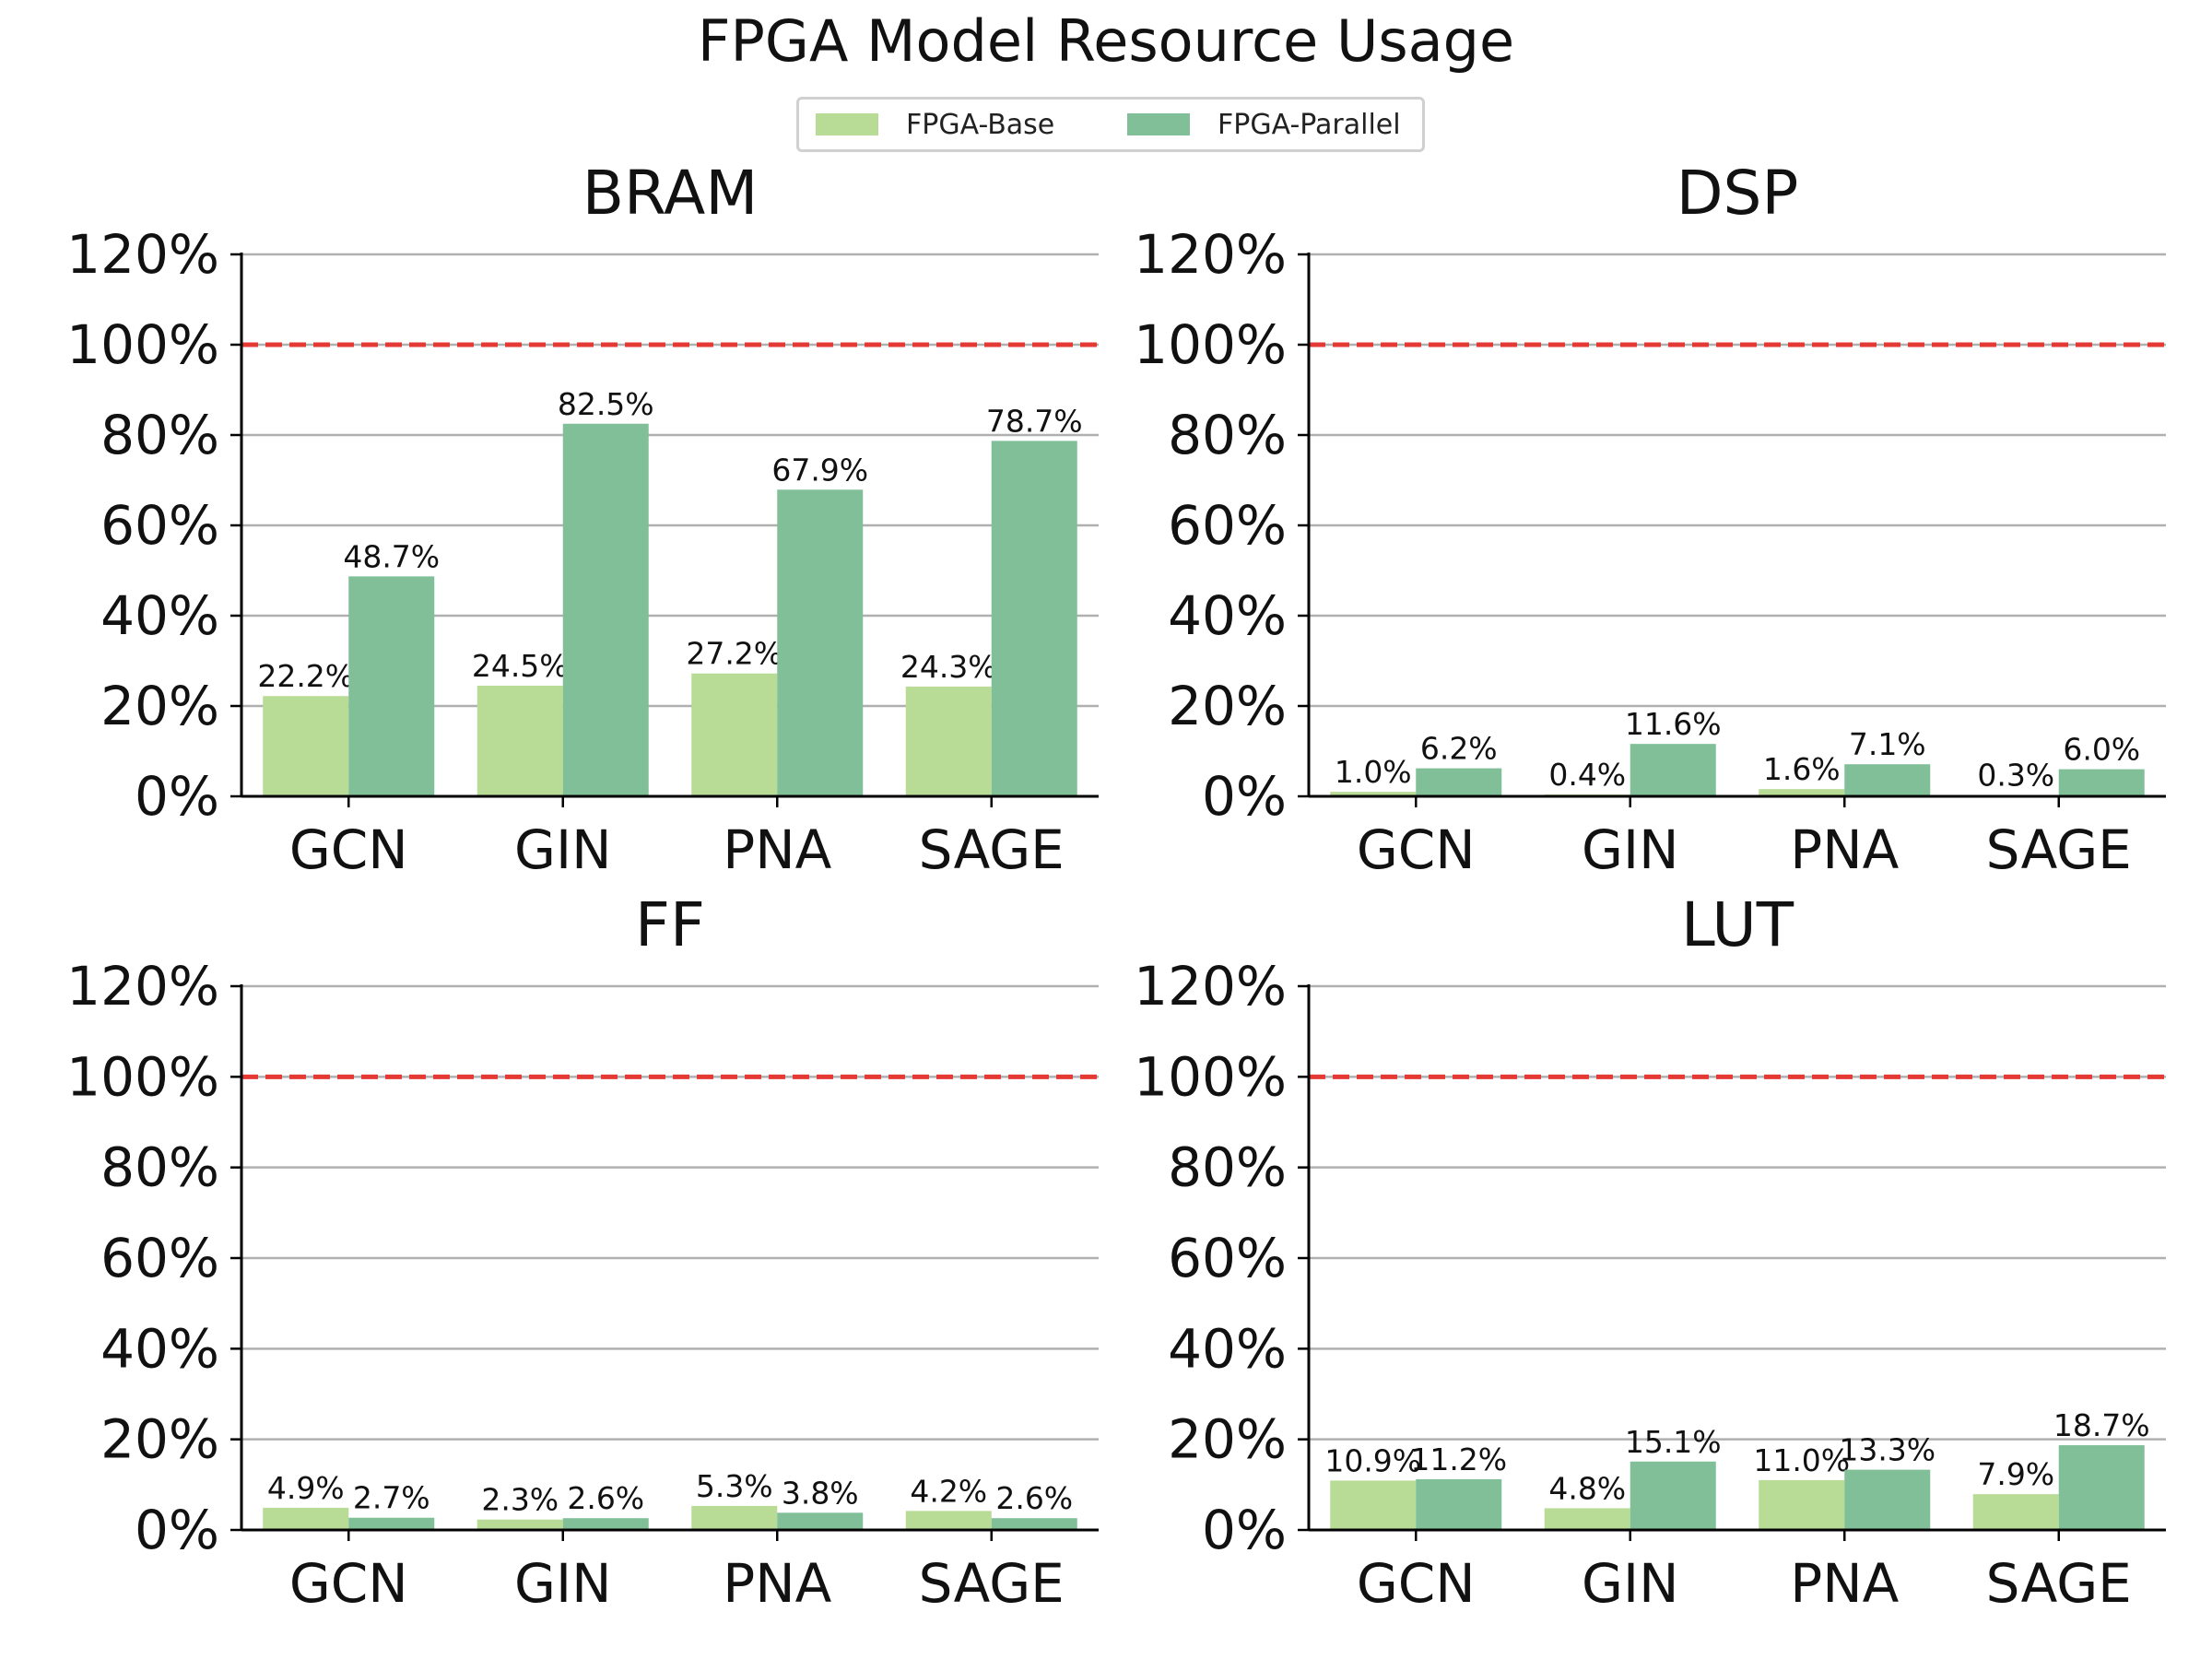 The width and height of the screenshot is (2212, 1659). Describe the element at coordinates (1210, 1076) in the screenshot. I see `lut-ytick-label: 100%` at that location.